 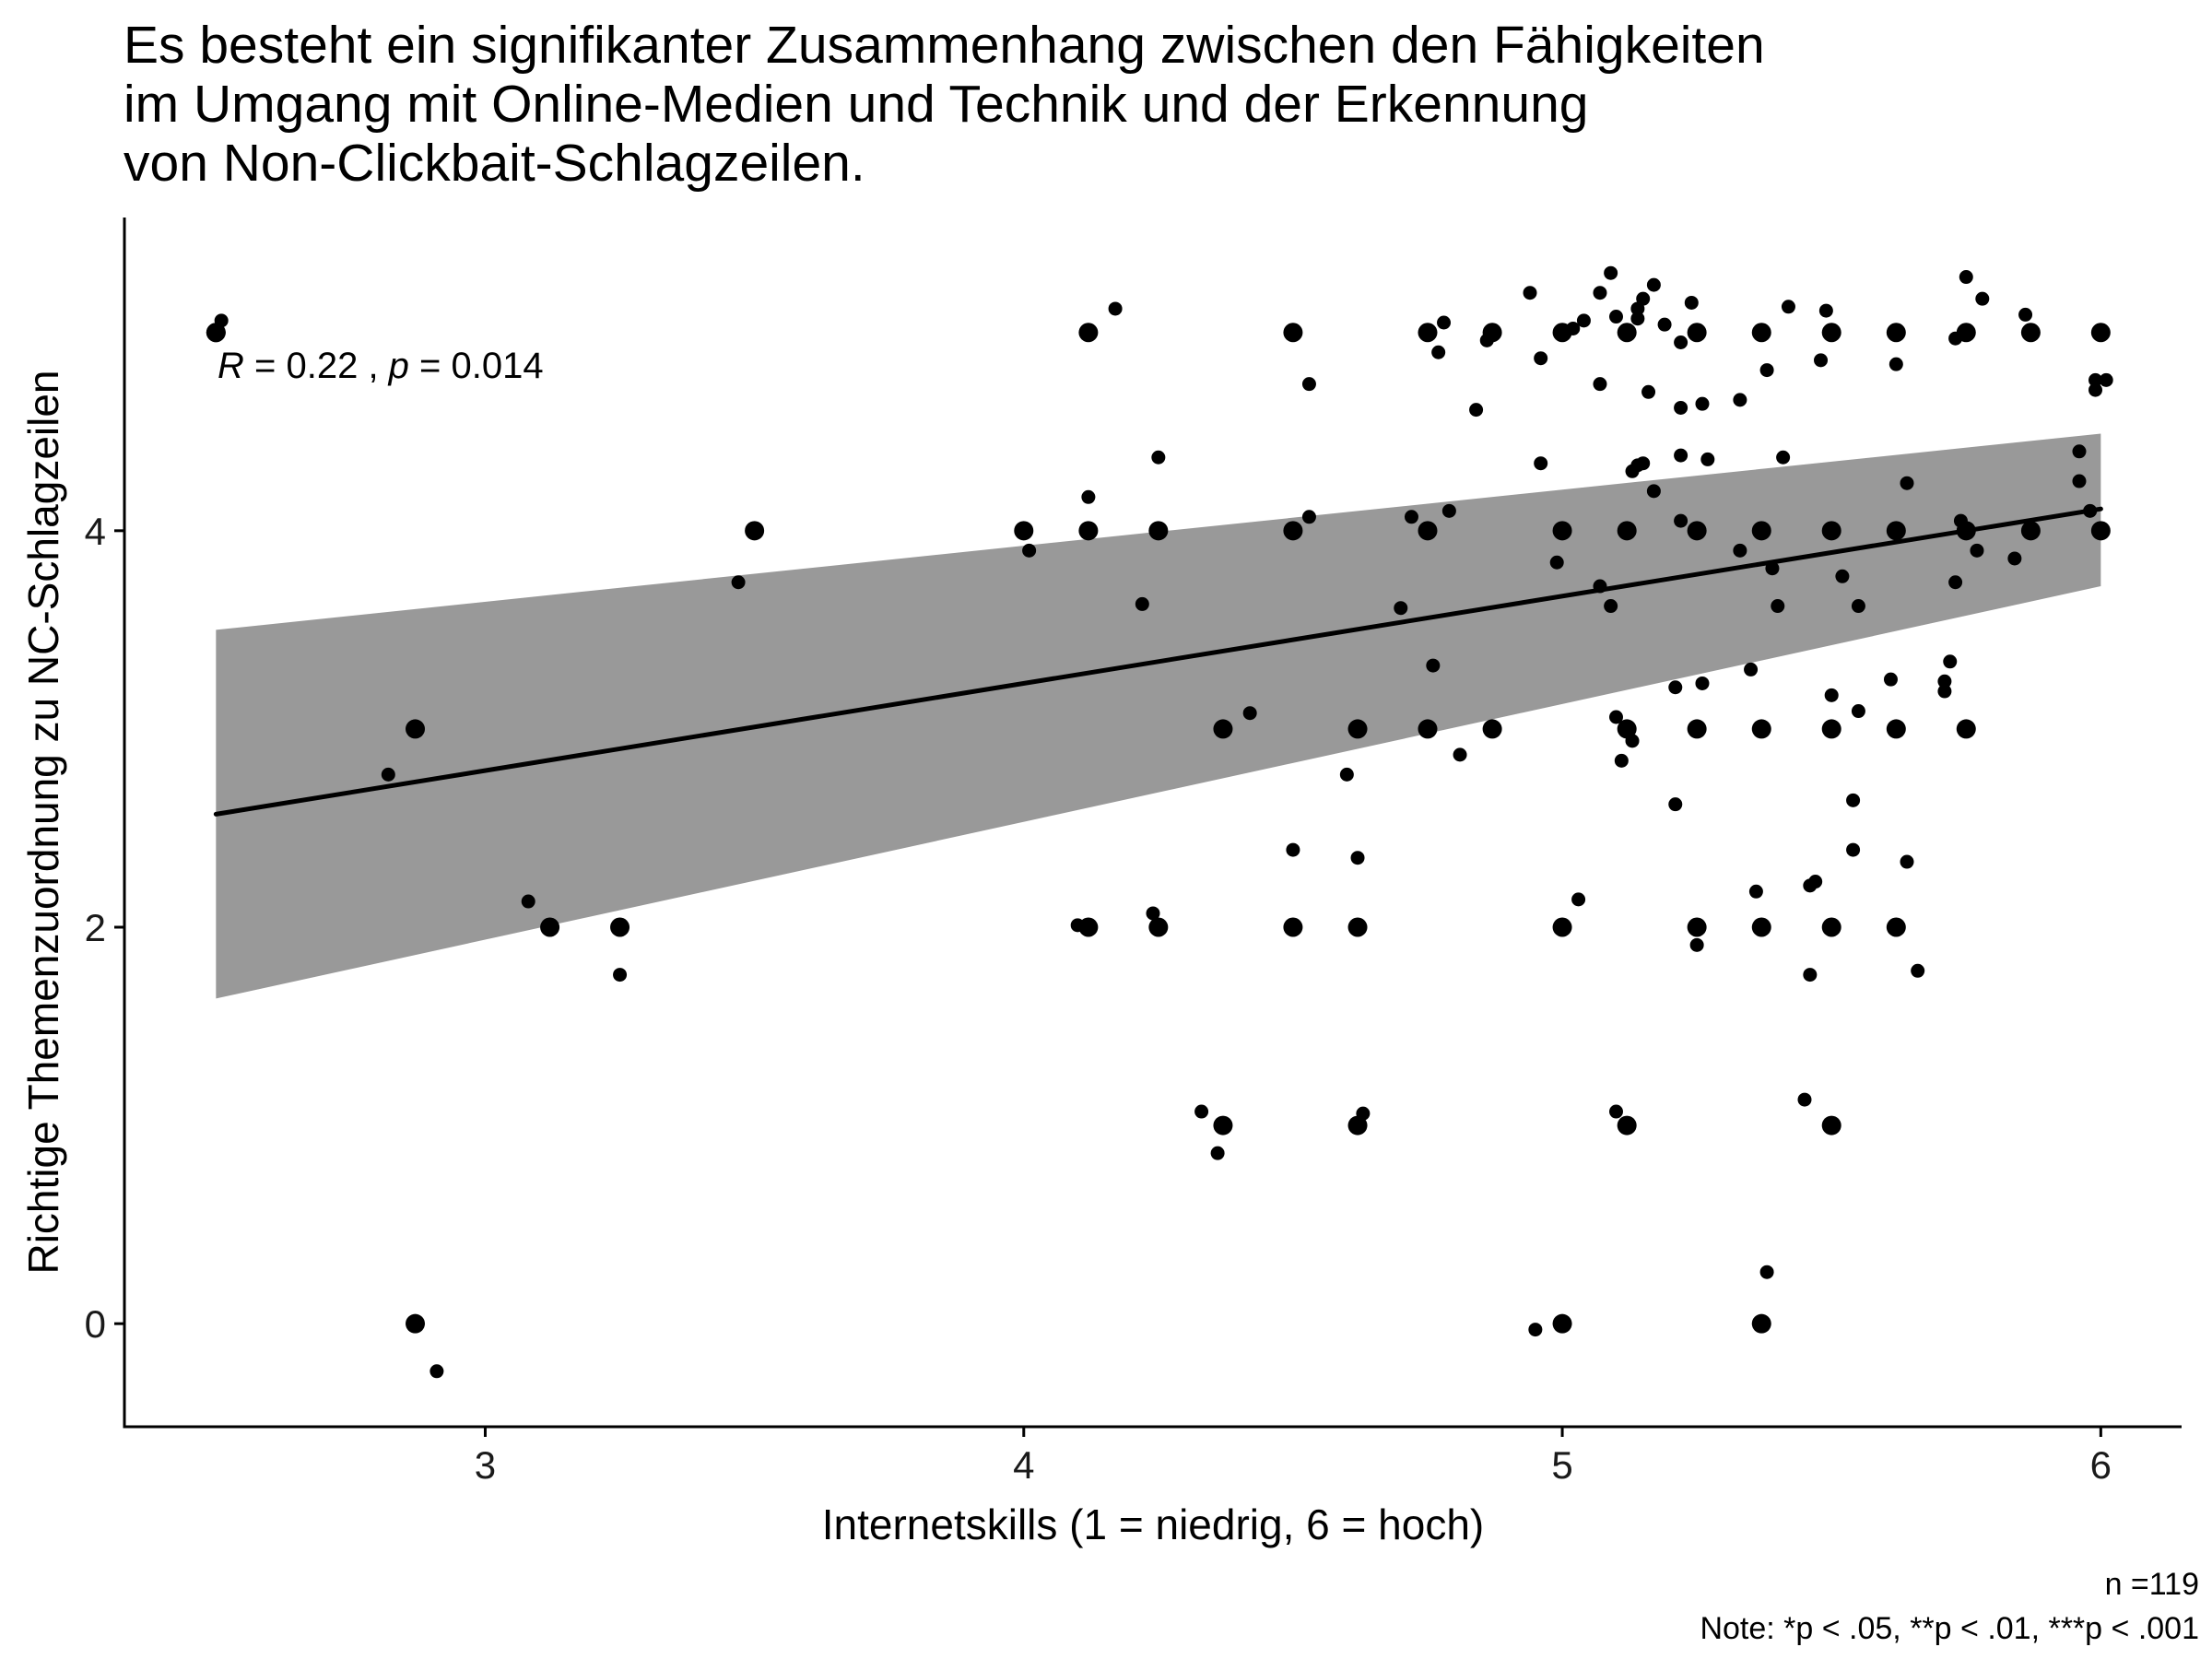 What do you see at coordinates (1023, 1465) in the screenshot?
I see `x-tick-label: 4` at bounding box center [1023, 1465].